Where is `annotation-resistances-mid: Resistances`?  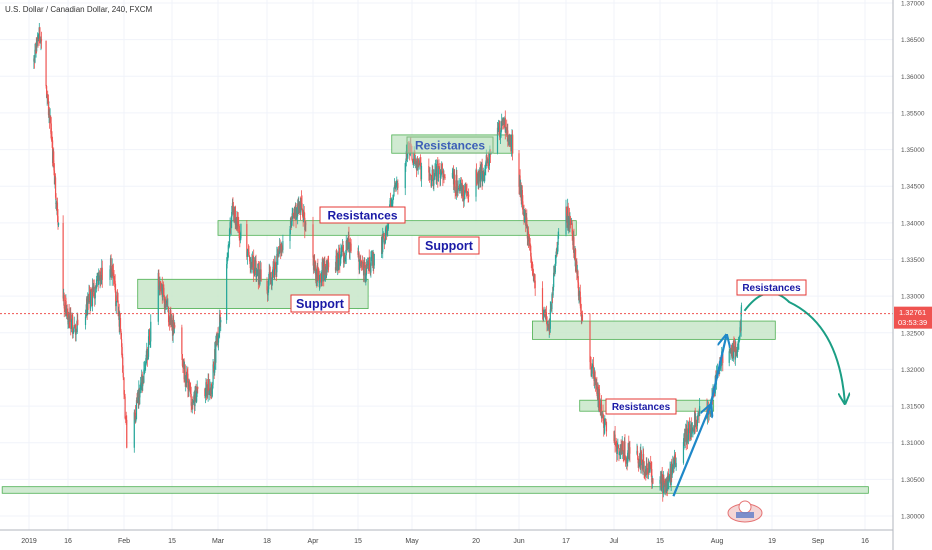
annotation-resistances-mid: Resistances is located at coordinates (362, 215).